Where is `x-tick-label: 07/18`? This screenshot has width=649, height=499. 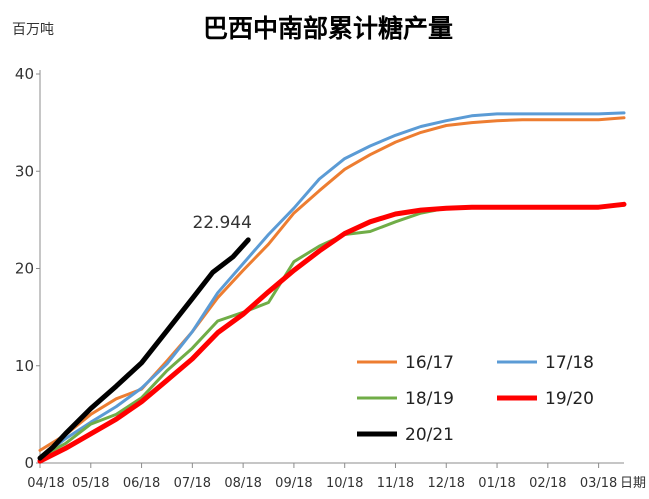 x-tick-label: 07/18 is located at coordinates (192, 483).